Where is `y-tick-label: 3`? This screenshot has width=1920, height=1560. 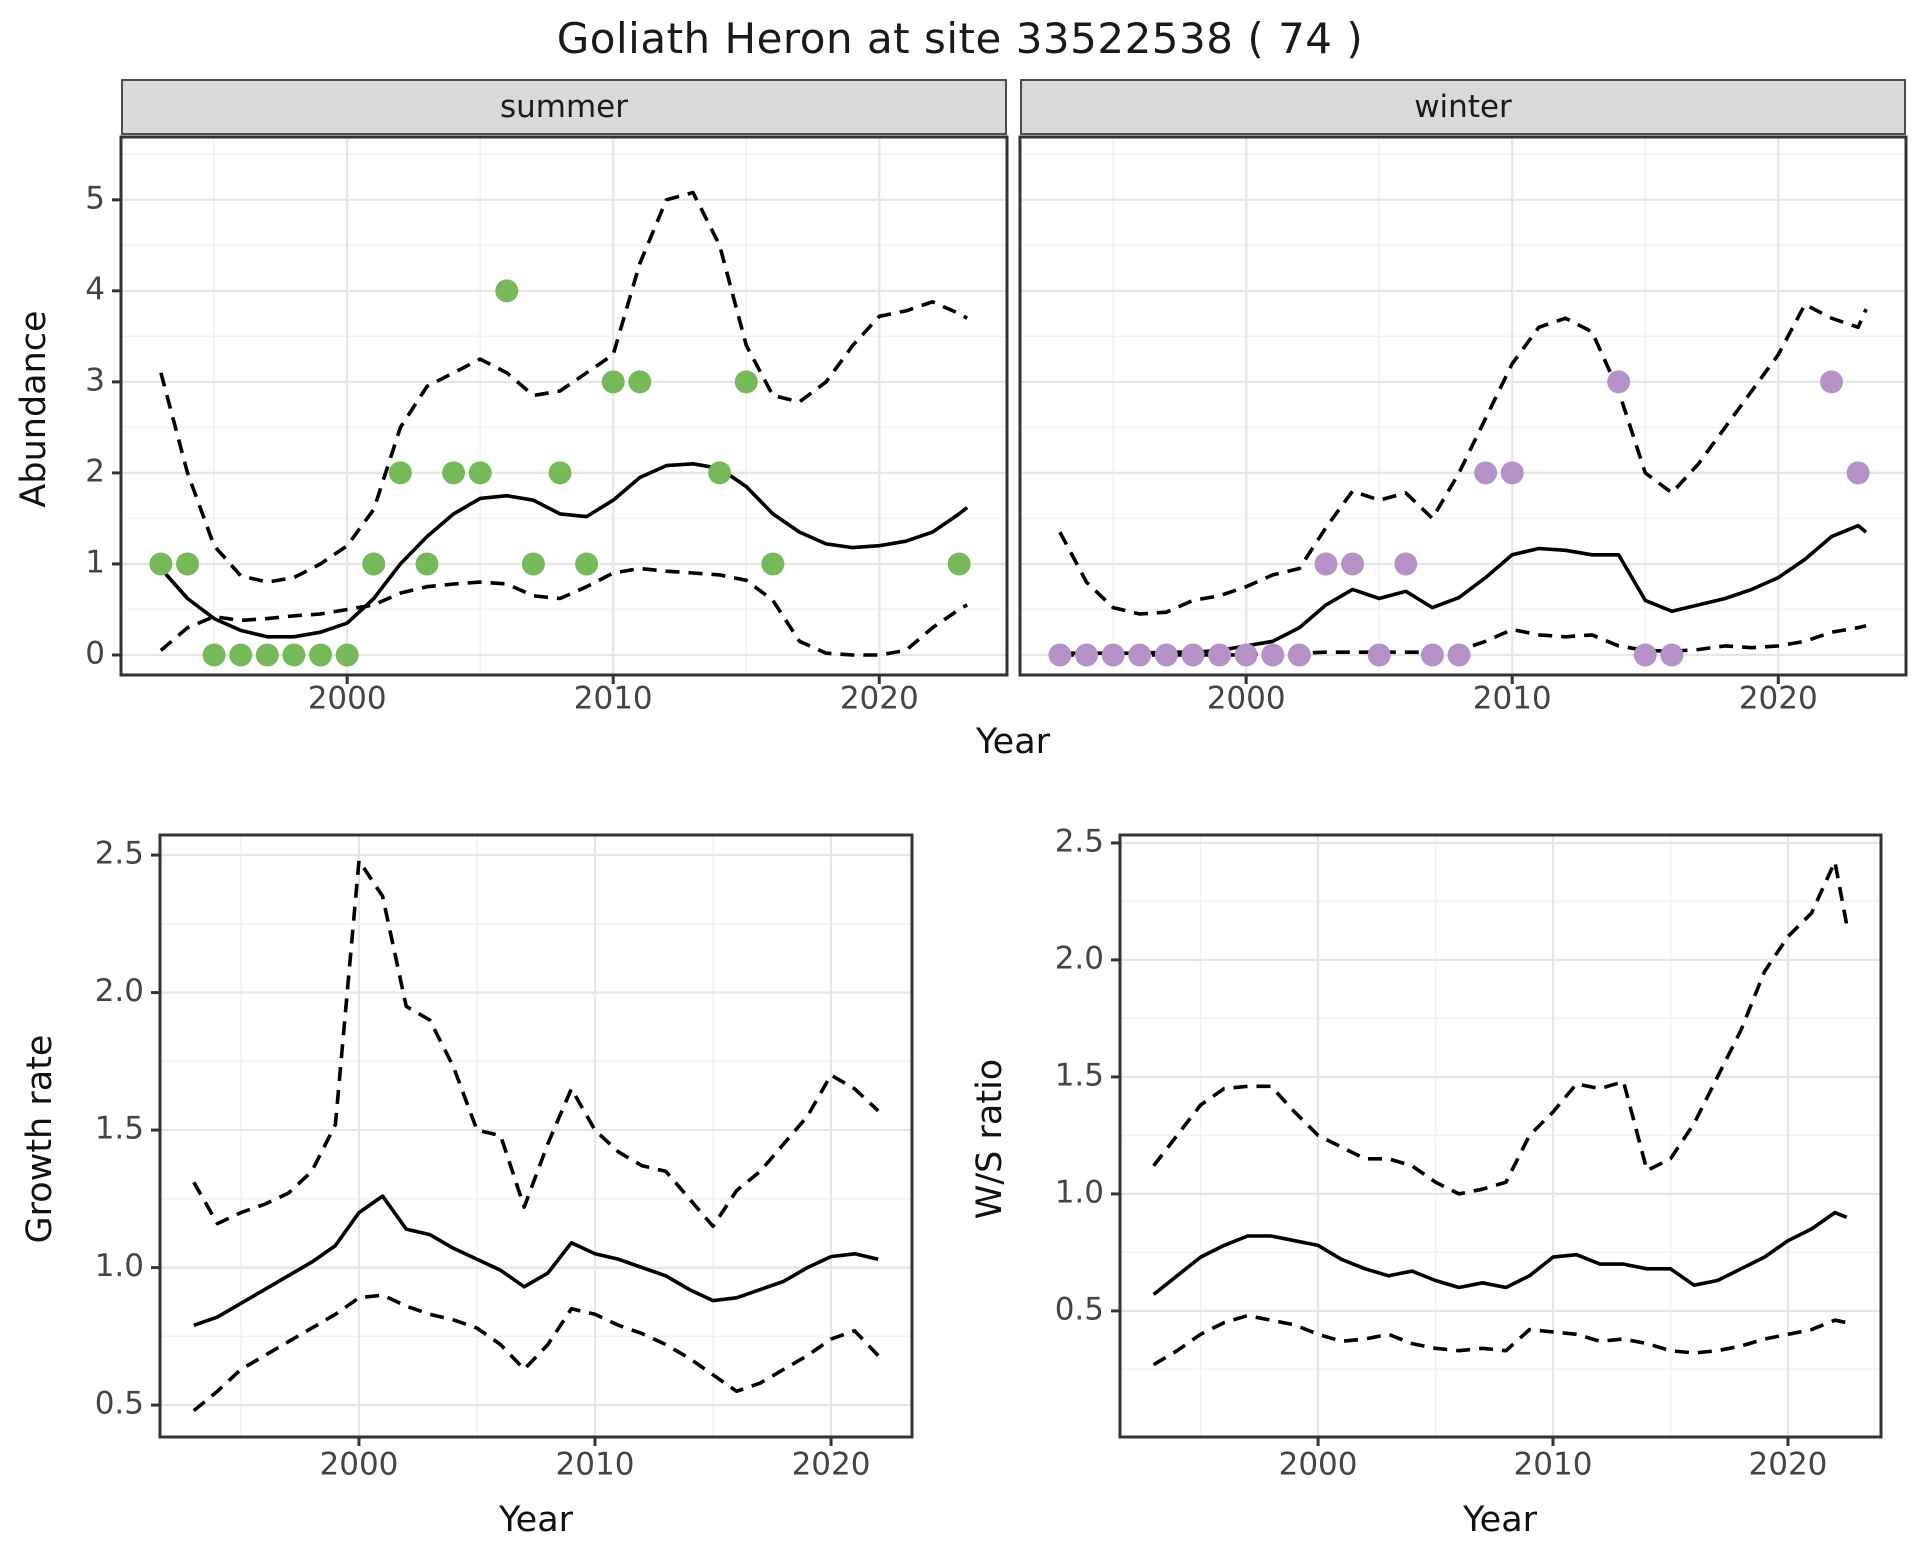 y-tick-label: 3 is located at coordinates (95, 380).